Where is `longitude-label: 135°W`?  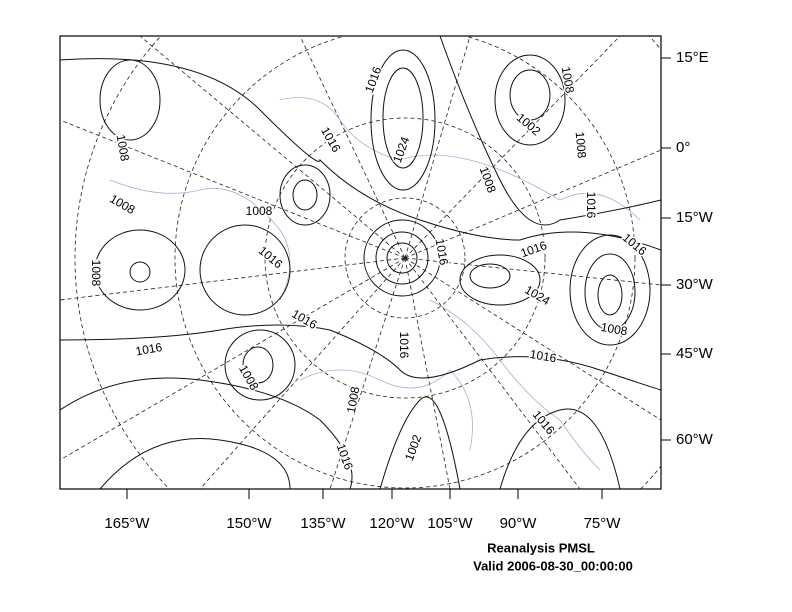 longitude-label: 135°W is located at coordinates (323, 523).